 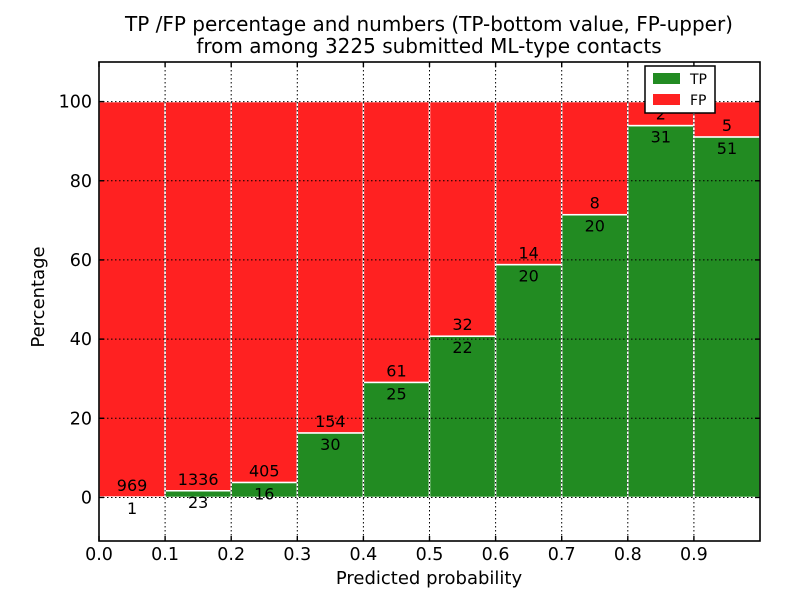 I want to click on x-tick-label: 0.8, so click(x=628, y=555).